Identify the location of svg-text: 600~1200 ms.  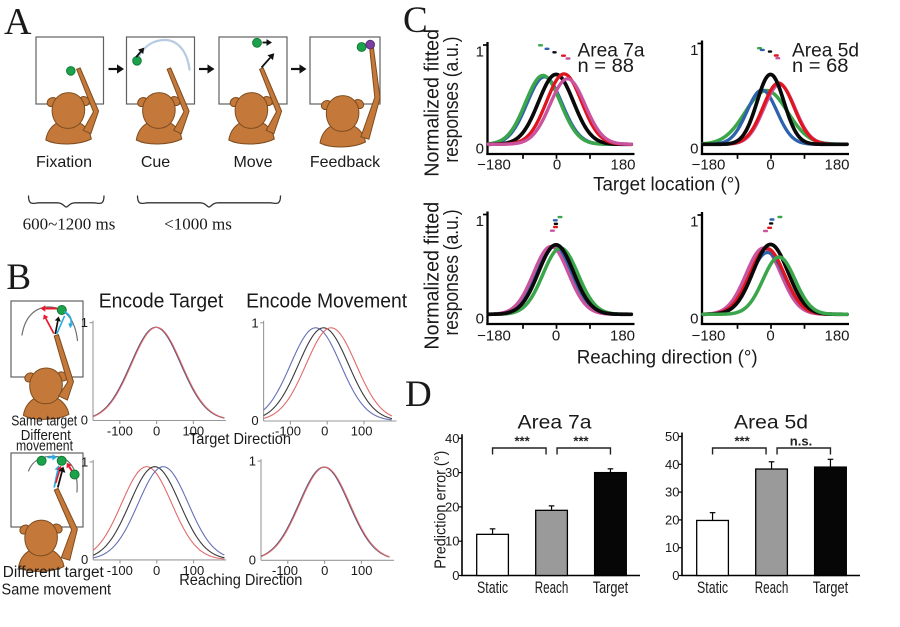
(69, 224).